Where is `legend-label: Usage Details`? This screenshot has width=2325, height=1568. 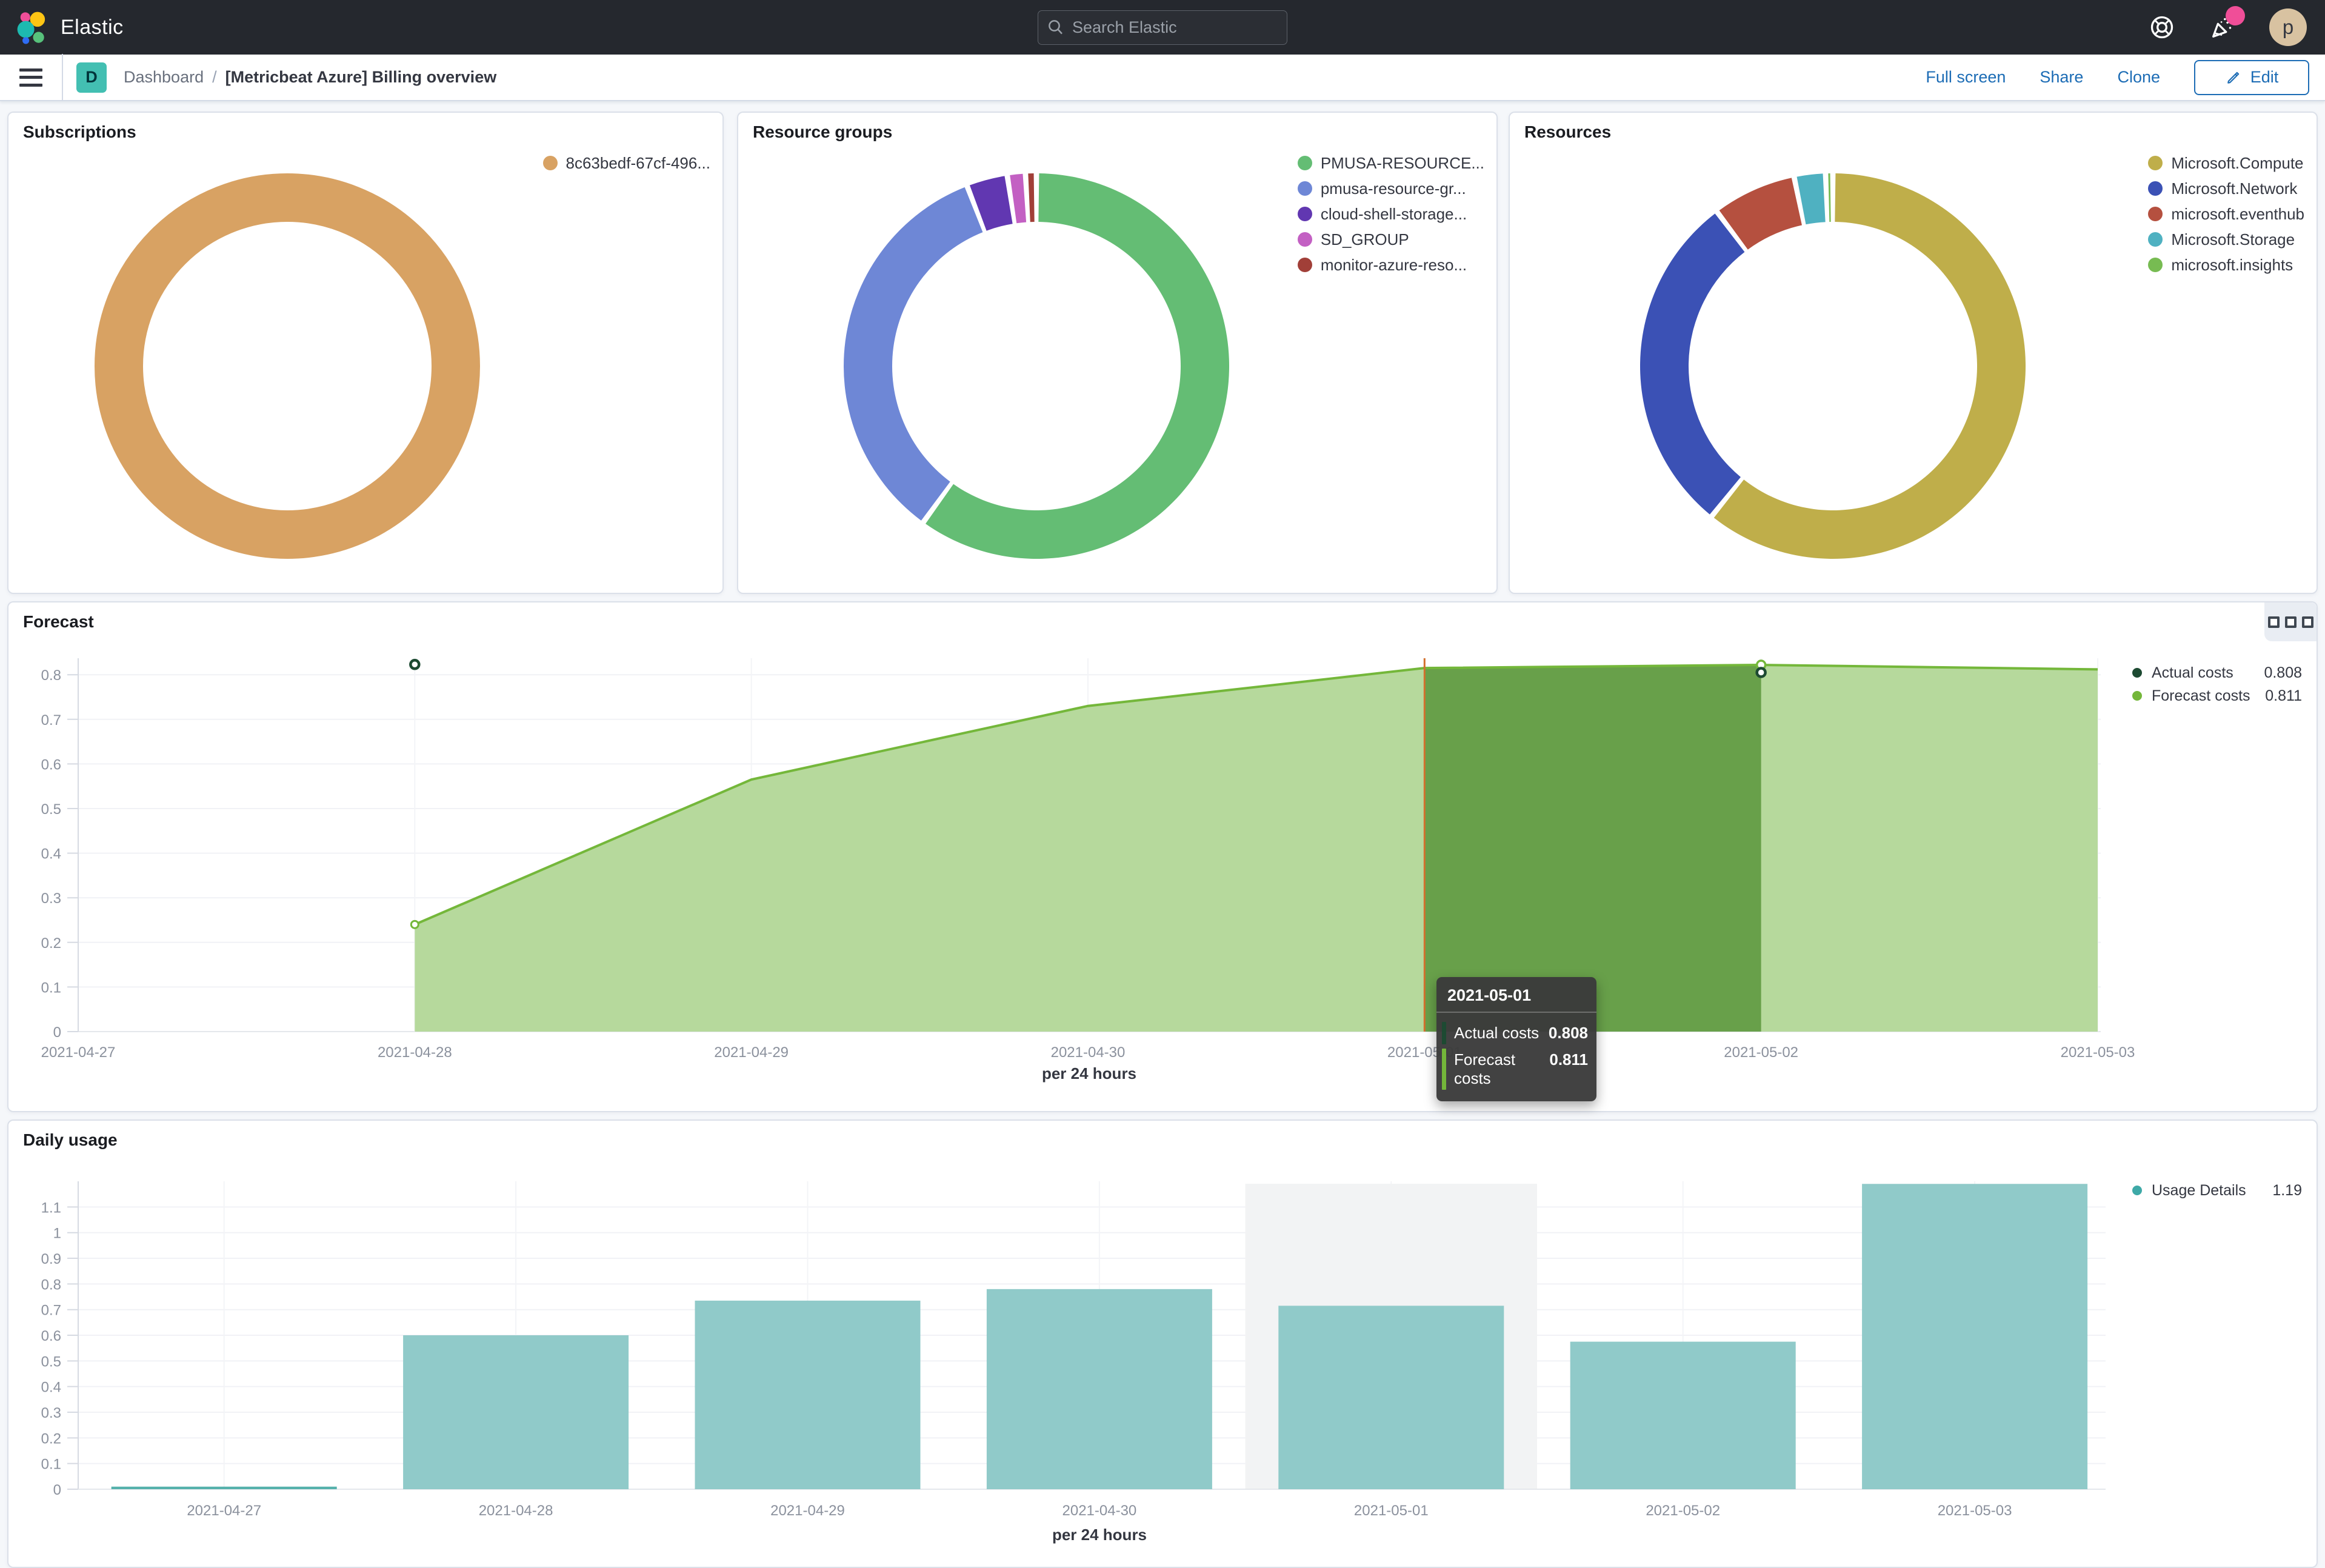 legend-label: Usage Details is located at coordinates (2199, 1190).